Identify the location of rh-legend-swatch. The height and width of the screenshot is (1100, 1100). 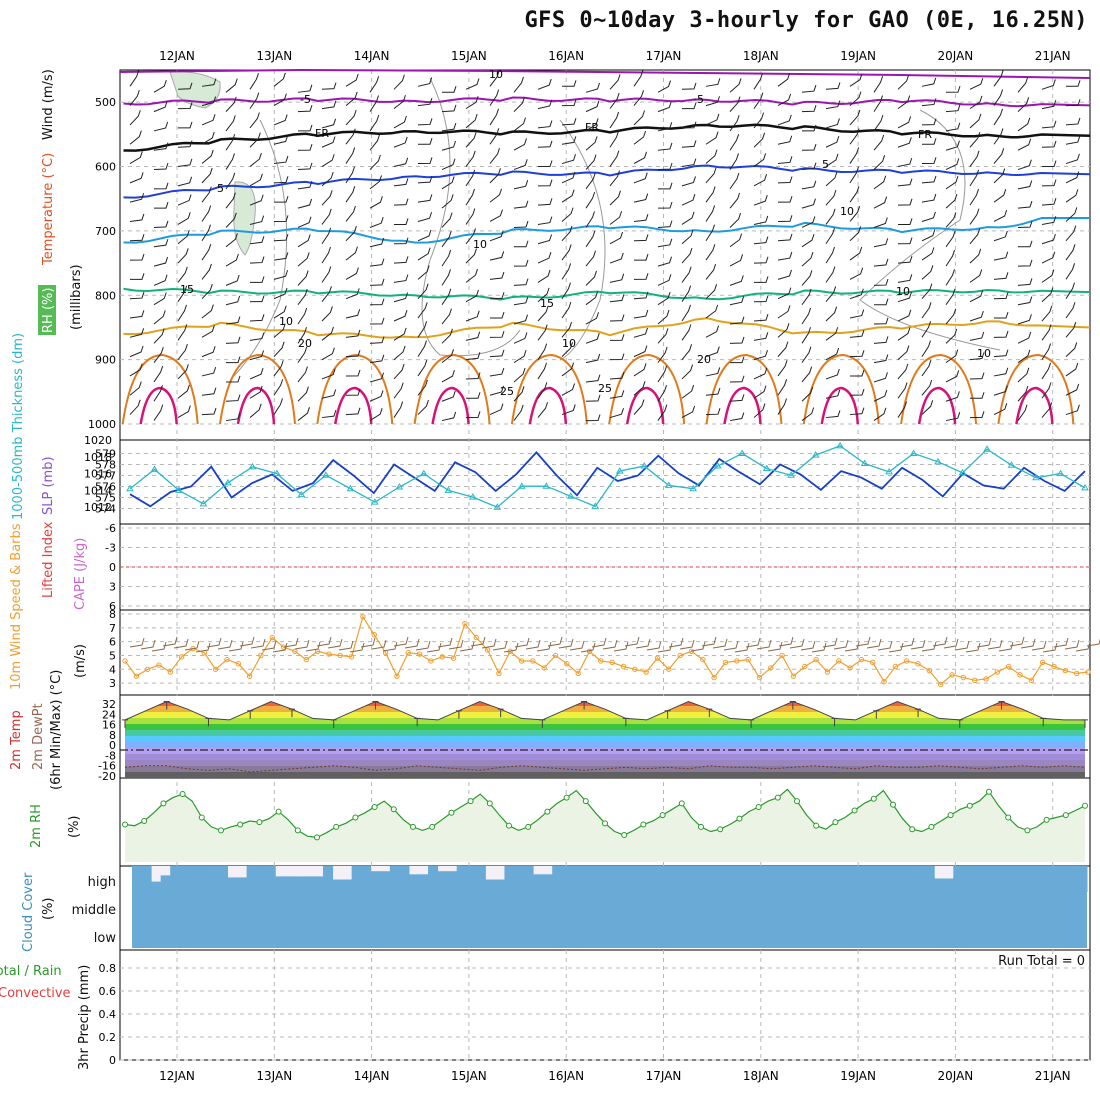
(47, 310).